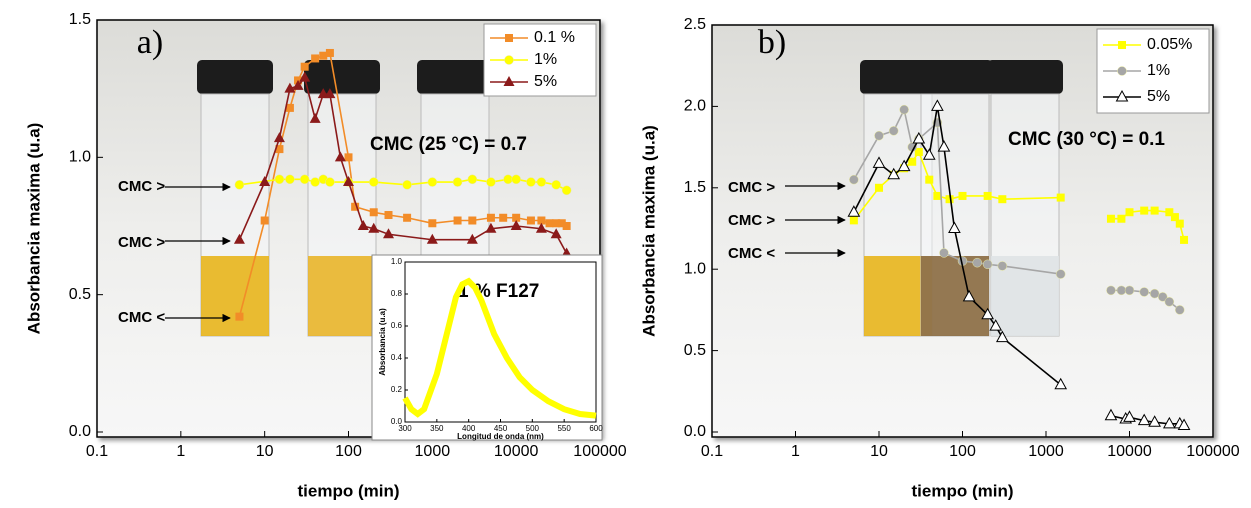 Image resolution: width=1251 pixels, height=508 pixels. I want to click on x-tick-label: 100000, so click(1212, 451).